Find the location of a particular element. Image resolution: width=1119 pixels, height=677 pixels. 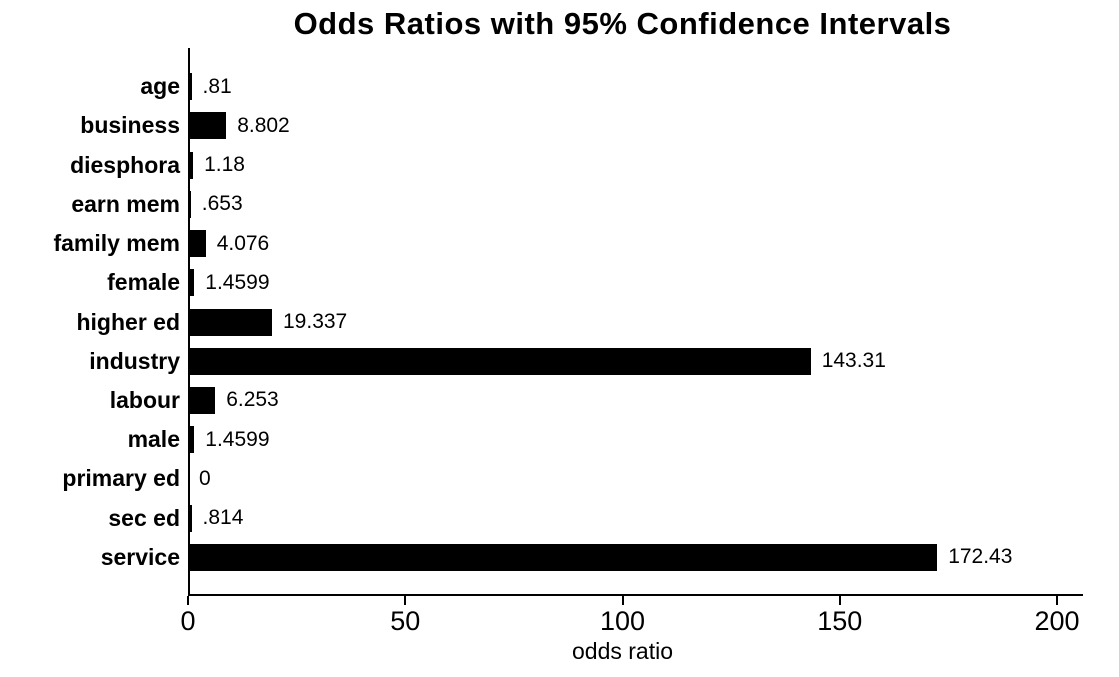

x-tick-label: 0 is located at coordinates (188, 621).